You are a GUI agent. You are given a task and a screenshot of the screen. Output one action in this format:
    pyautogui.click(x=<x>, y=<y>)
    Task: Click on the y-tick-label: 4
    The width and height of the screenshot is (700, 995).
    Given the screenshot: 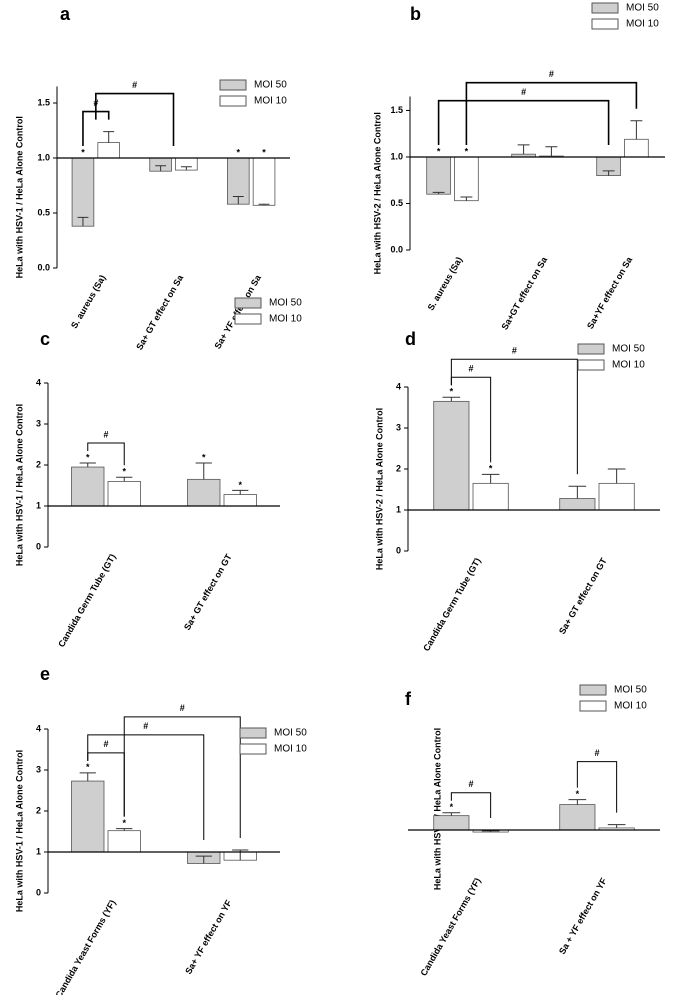 What is the action you would take?
    pyautogui.click(x=38, y=382)
    